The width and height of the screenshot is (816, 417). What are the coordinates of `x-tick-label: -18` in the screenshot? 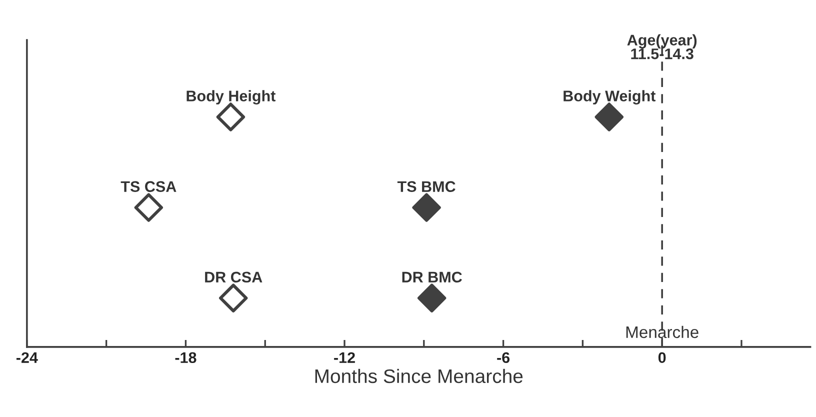 It's located at (185, 358).